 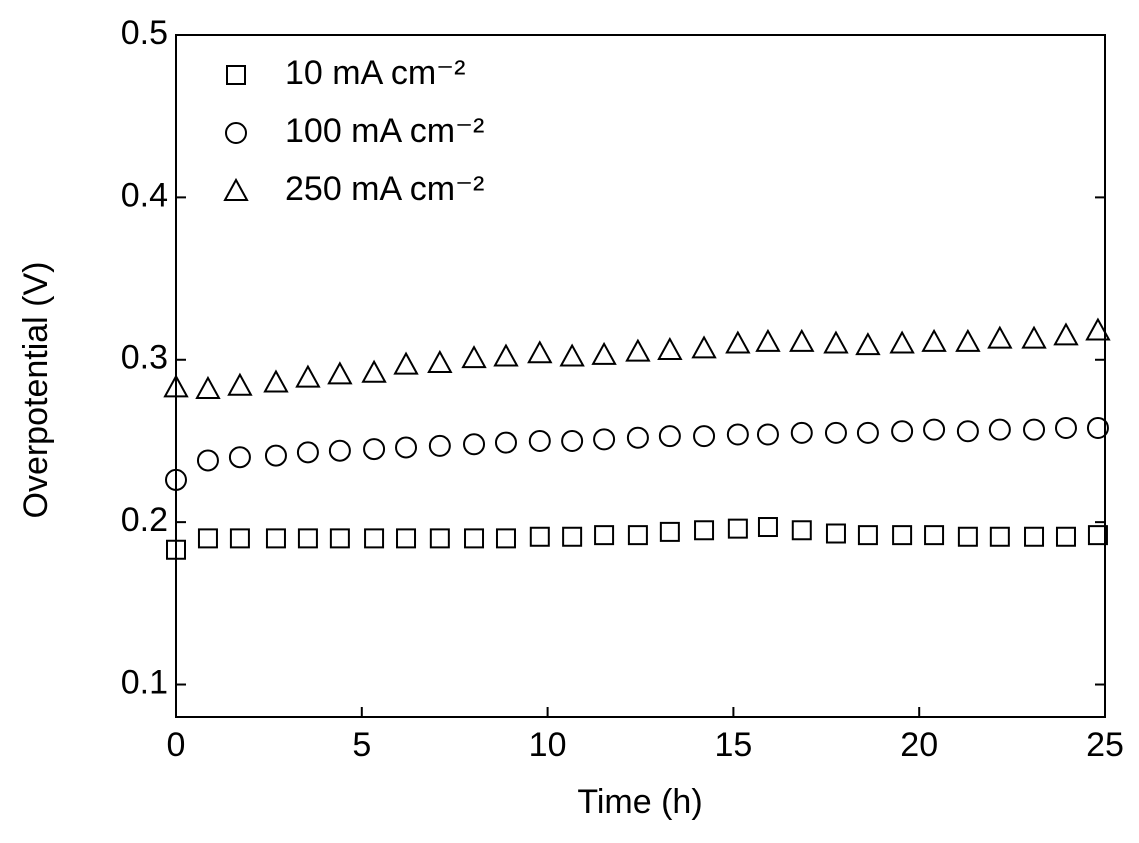 What do you see at coordinates (375, 73) in the screenshot?
I see `legend-label: 10 mA cm⁻²` at bounding box center [375, 73].